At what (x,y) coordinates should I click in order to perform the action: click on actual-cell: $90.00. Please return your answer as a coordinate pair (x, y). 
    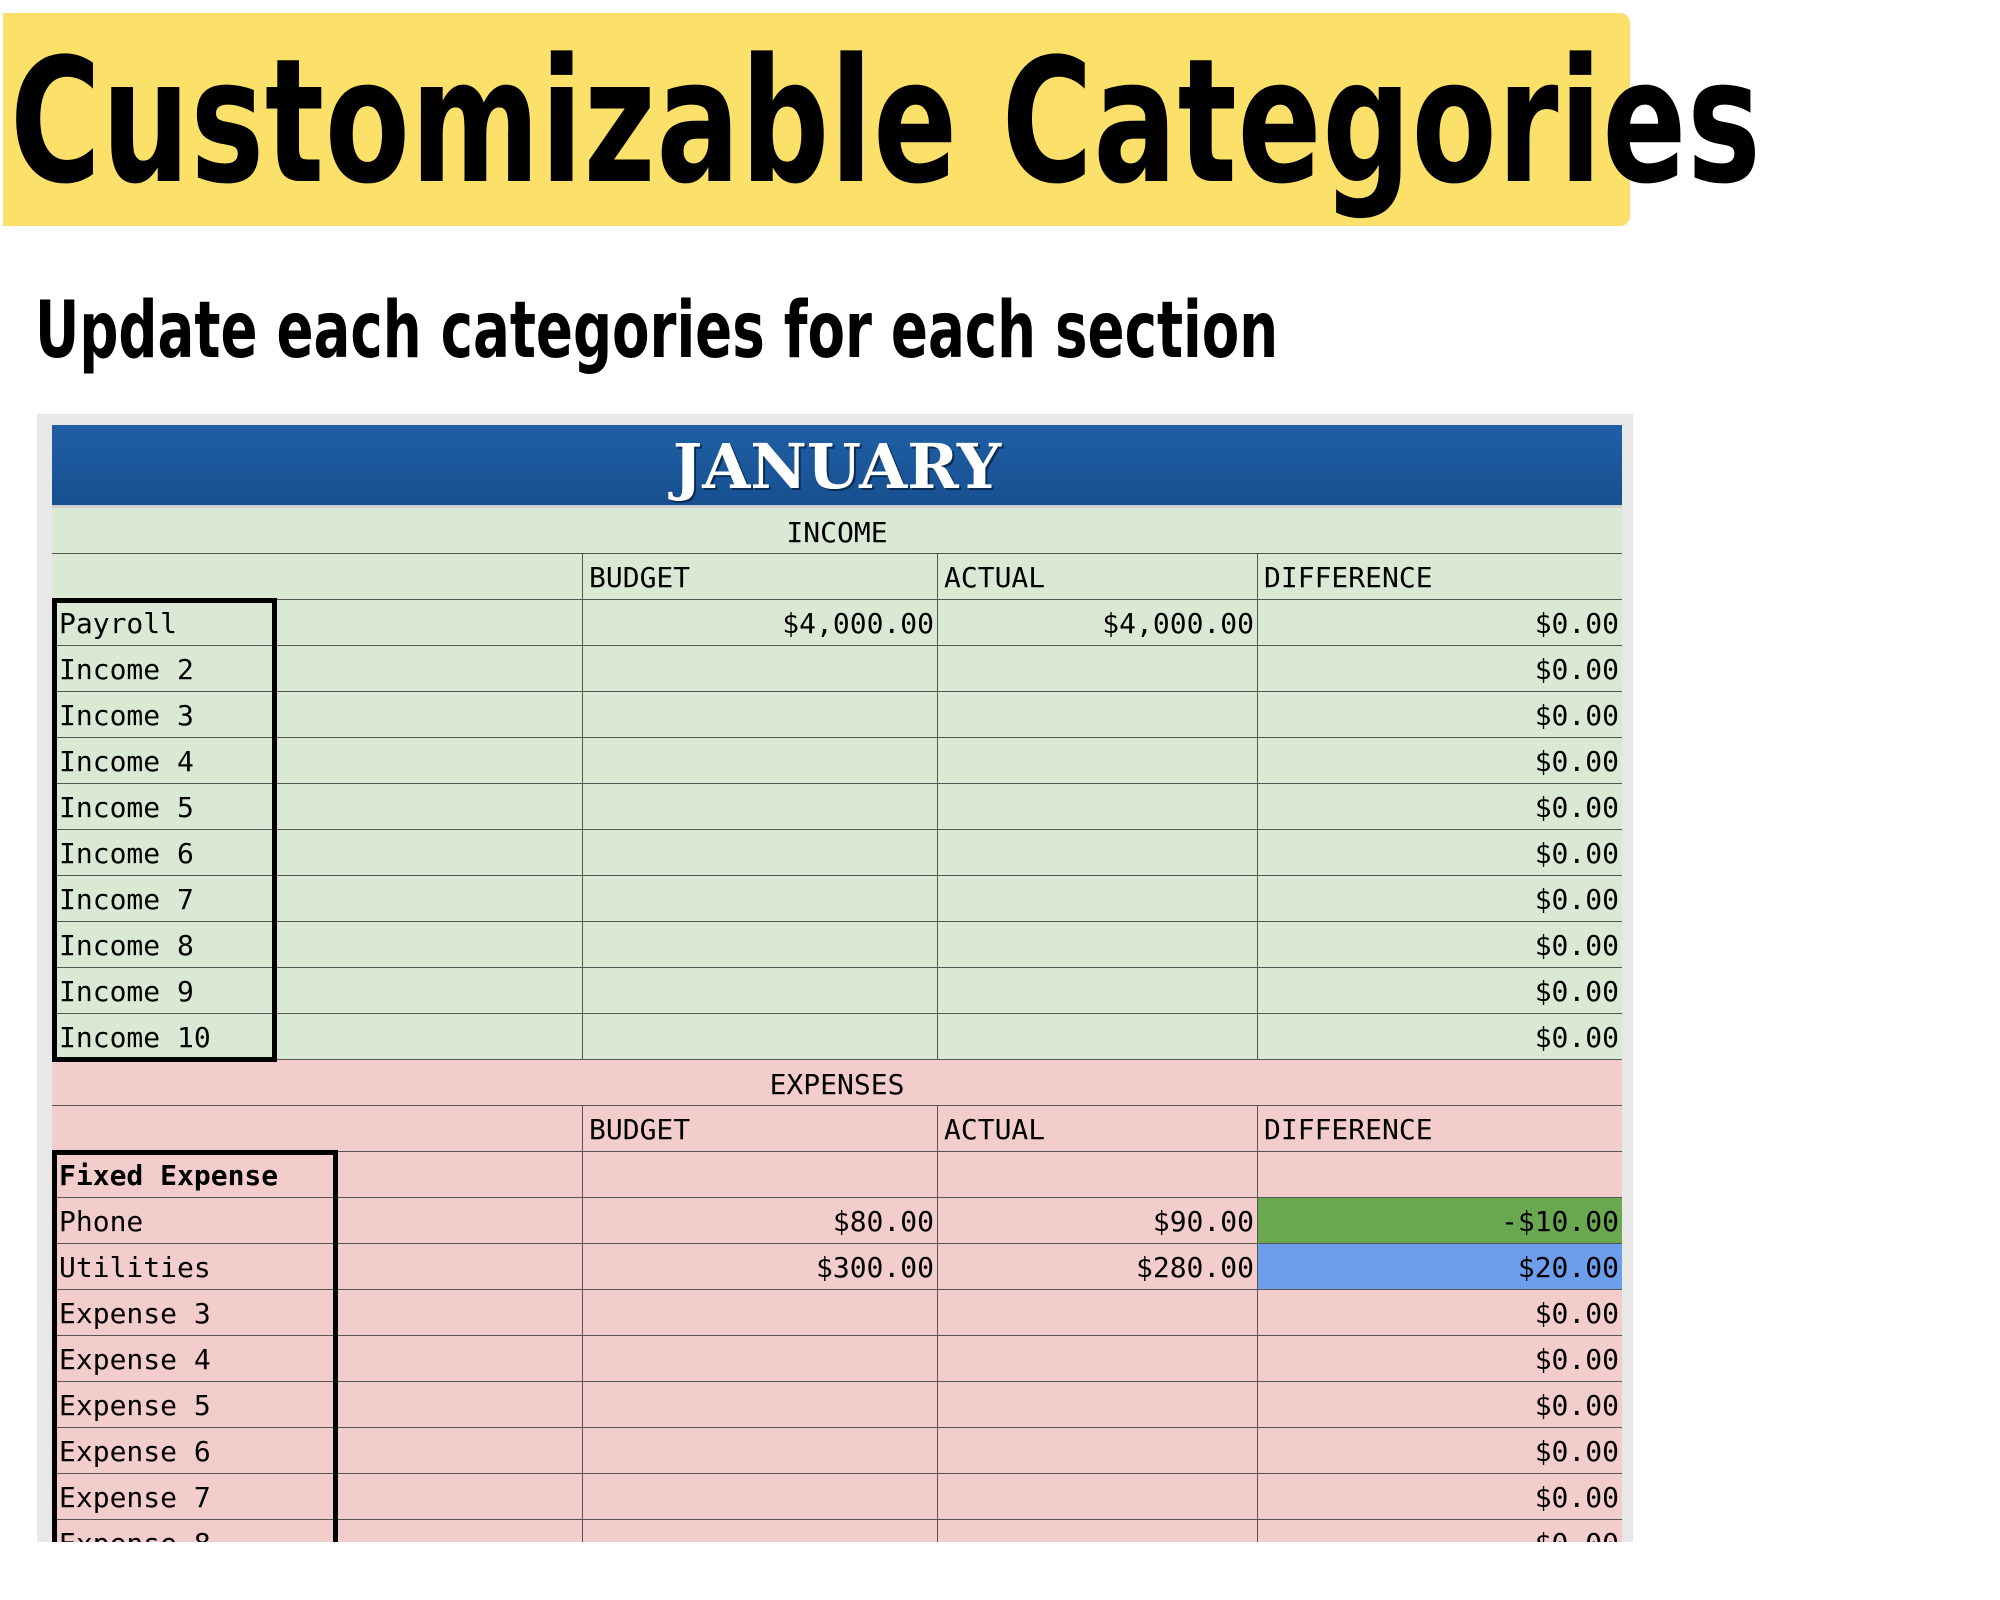
    Looking at the image, I should click on (1097, 1220).